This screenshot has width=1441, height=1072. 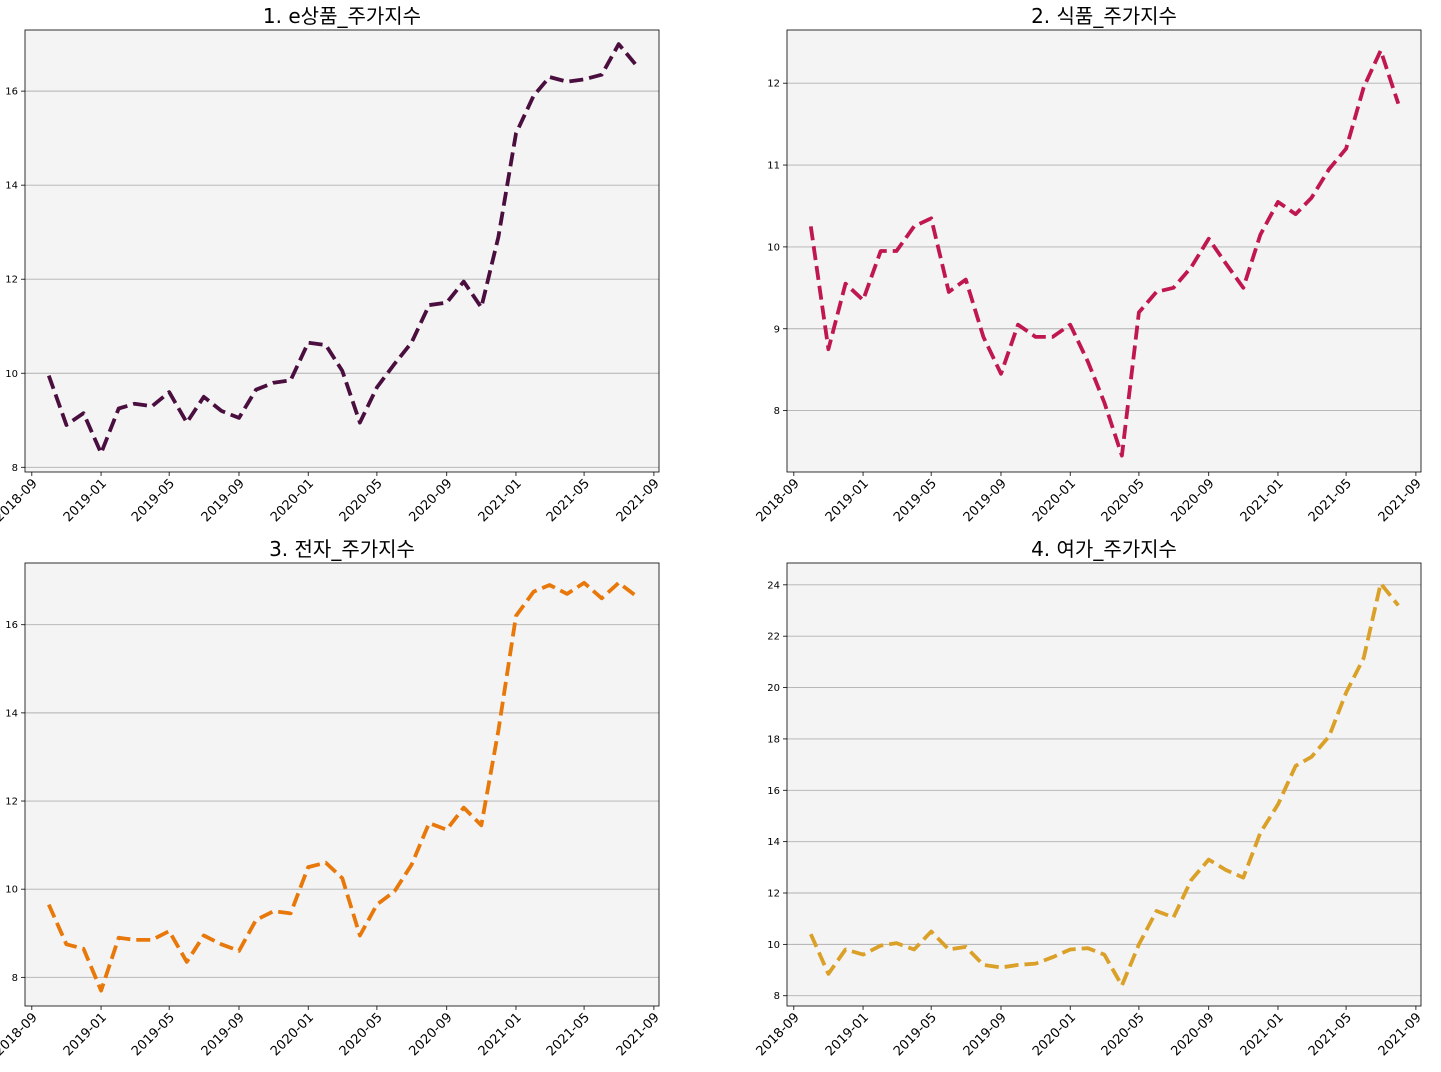 What do you see at coordinates (985, 500) in the screenshot?
I see `x-tick-label: 2019-09` at bounding box center [985, 500].